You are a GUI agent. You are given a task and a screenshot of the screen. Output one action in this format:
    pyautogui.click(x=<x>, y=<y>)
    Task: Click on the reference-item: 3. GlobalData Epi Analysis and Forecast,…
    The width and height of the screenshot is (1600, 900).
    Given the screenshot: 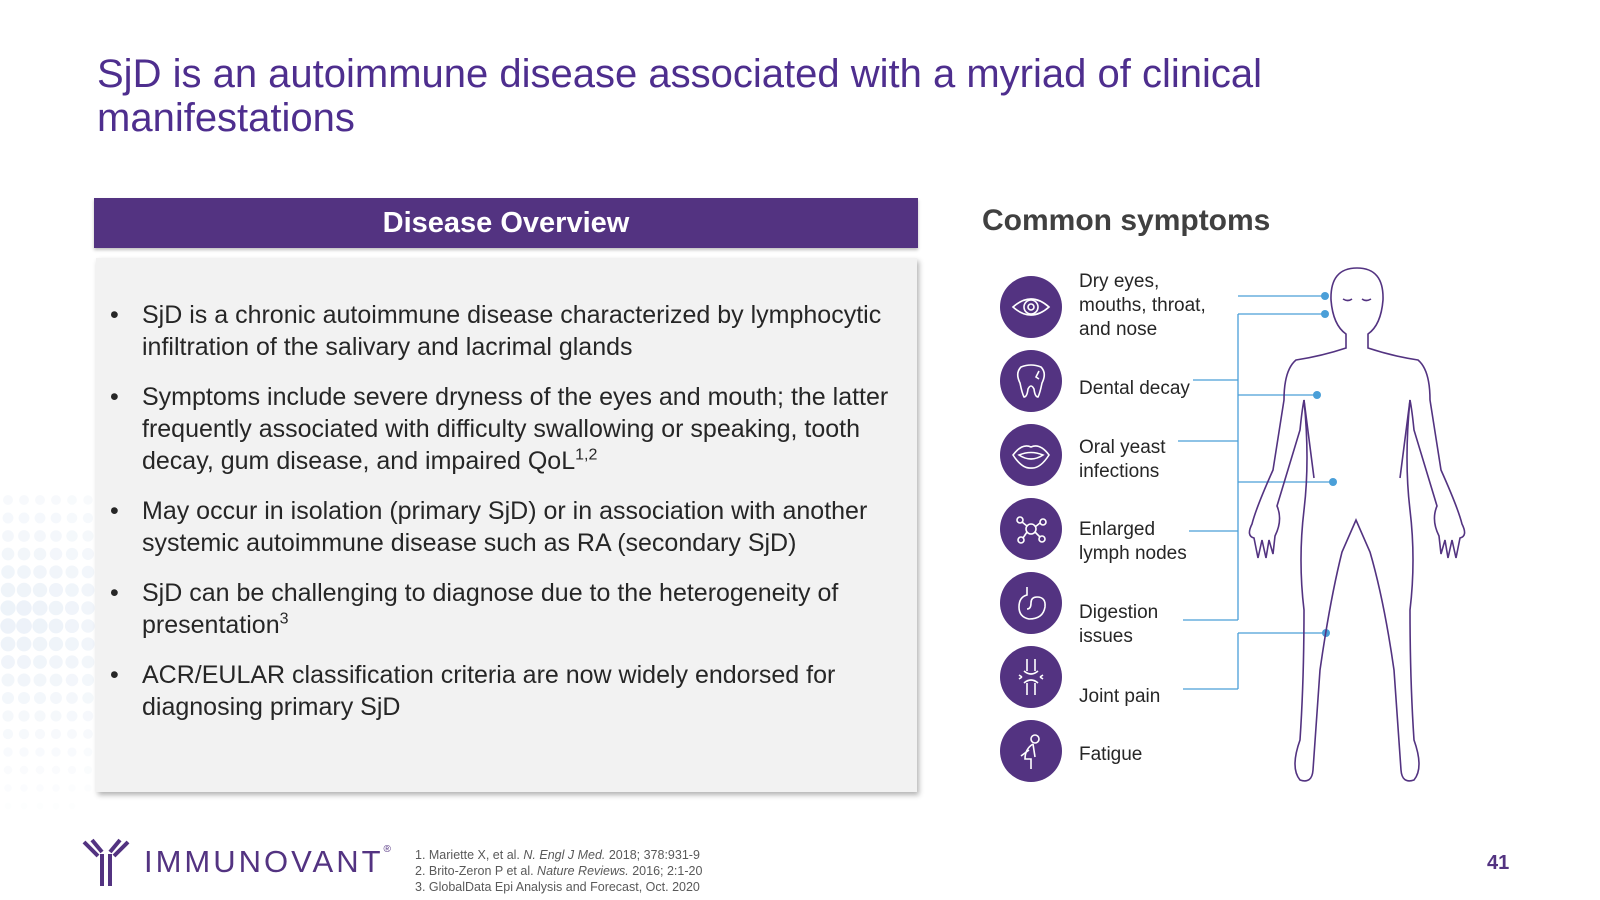 What is the action you would take?
    pyautogui.click(x=557, y=887)
    